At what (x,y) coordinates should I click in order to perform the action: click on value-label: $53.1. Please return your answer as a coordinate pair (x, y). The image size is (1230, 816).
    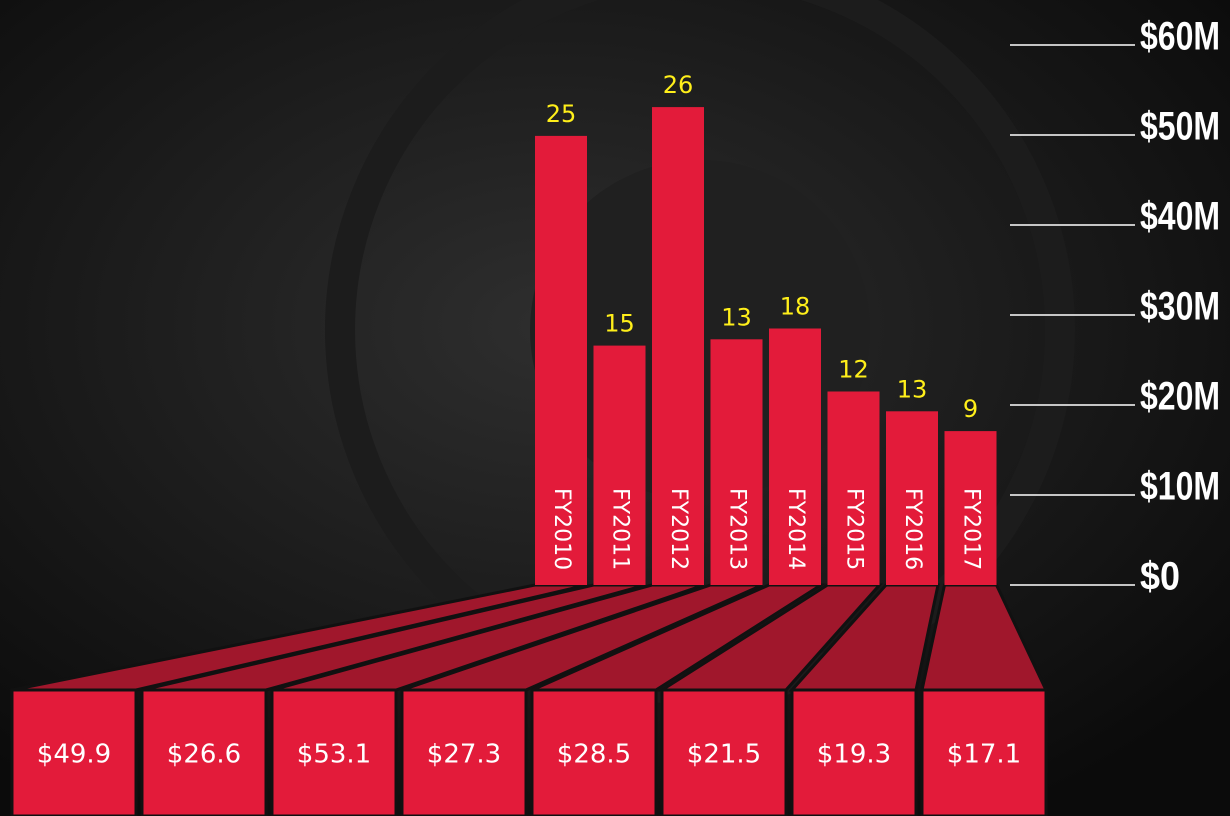
    Looking at the image, I should click on (334, 755).